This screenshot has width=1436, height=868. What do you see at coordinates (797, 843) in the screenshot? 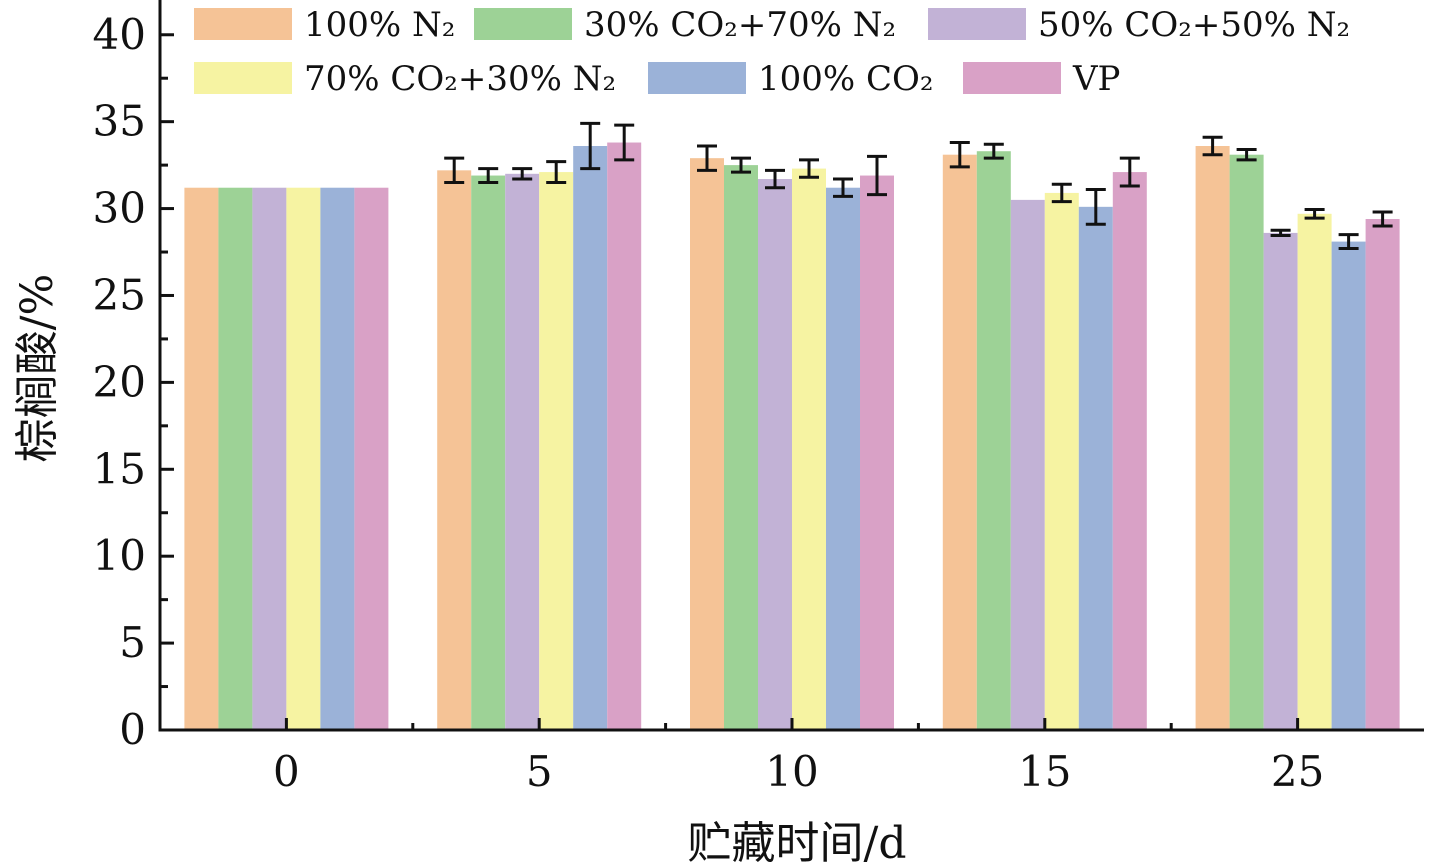
I see `x-axis-title: 贮藏时间/d` at bounding box center [797, 843].